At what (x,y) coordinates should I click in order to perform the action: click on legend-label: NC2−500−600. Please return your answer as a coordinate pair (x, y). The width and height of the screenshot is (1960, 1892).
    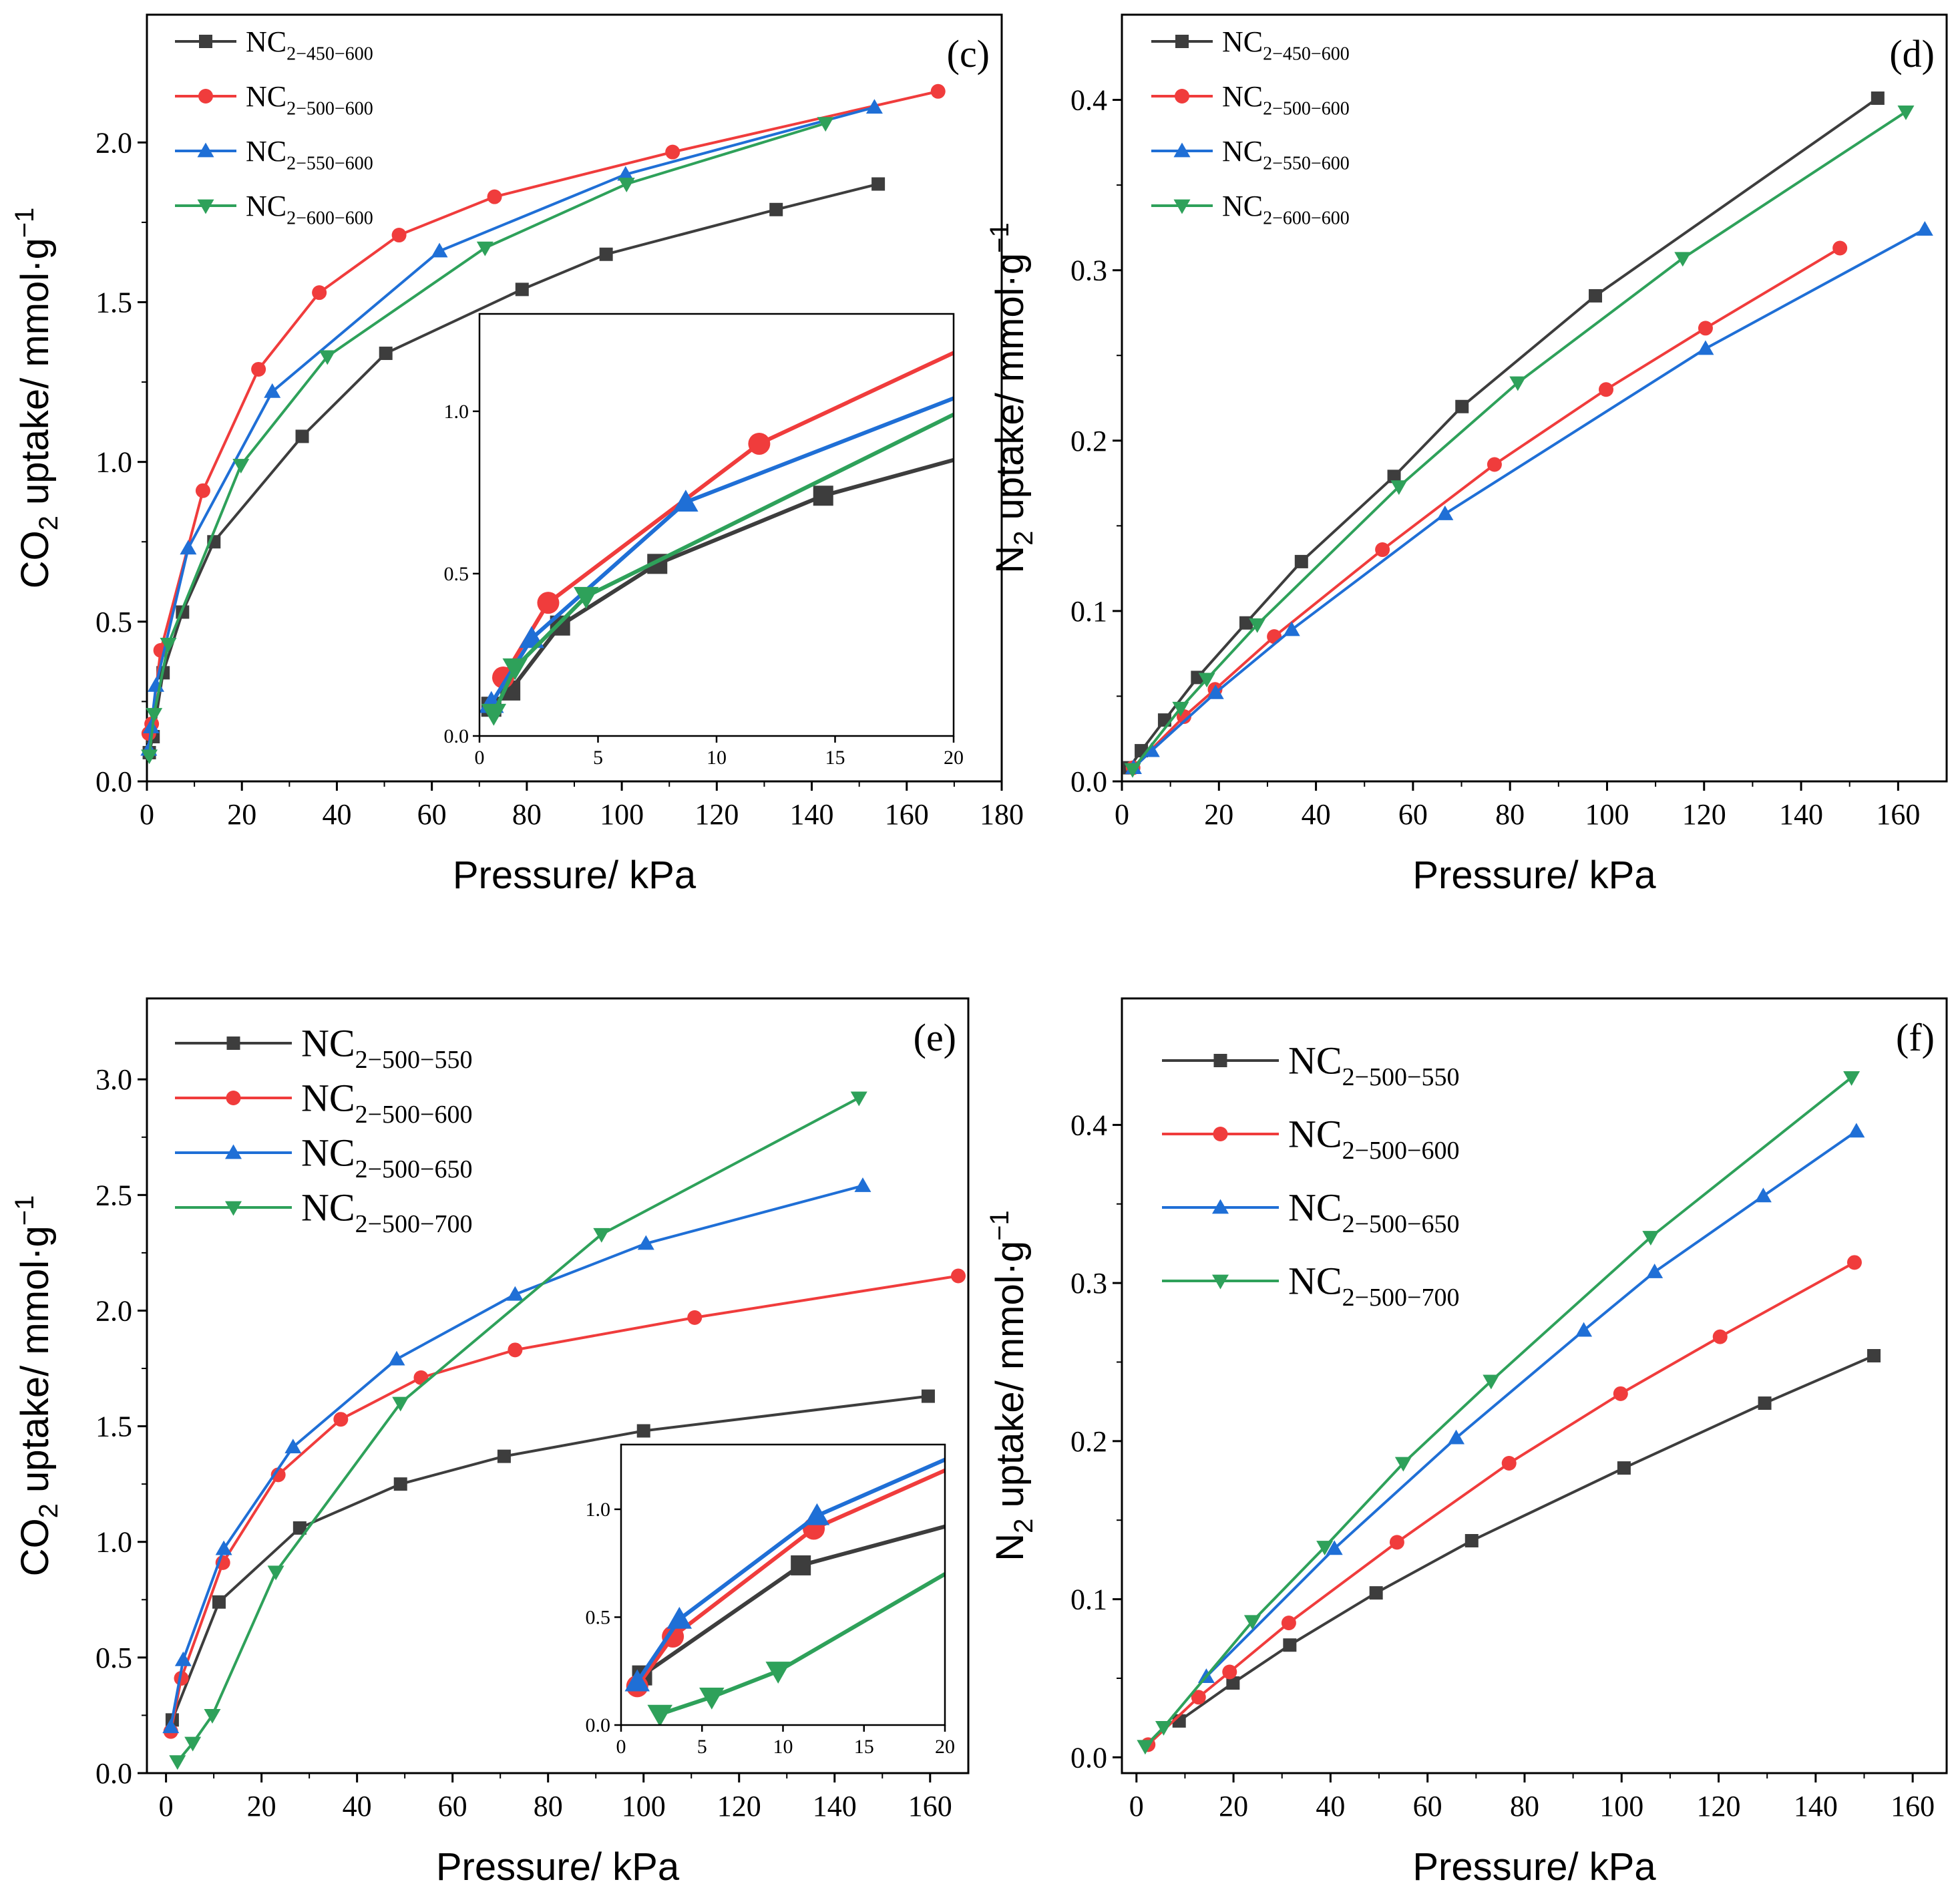
    Looking at the image, I should click on (1286, 100).